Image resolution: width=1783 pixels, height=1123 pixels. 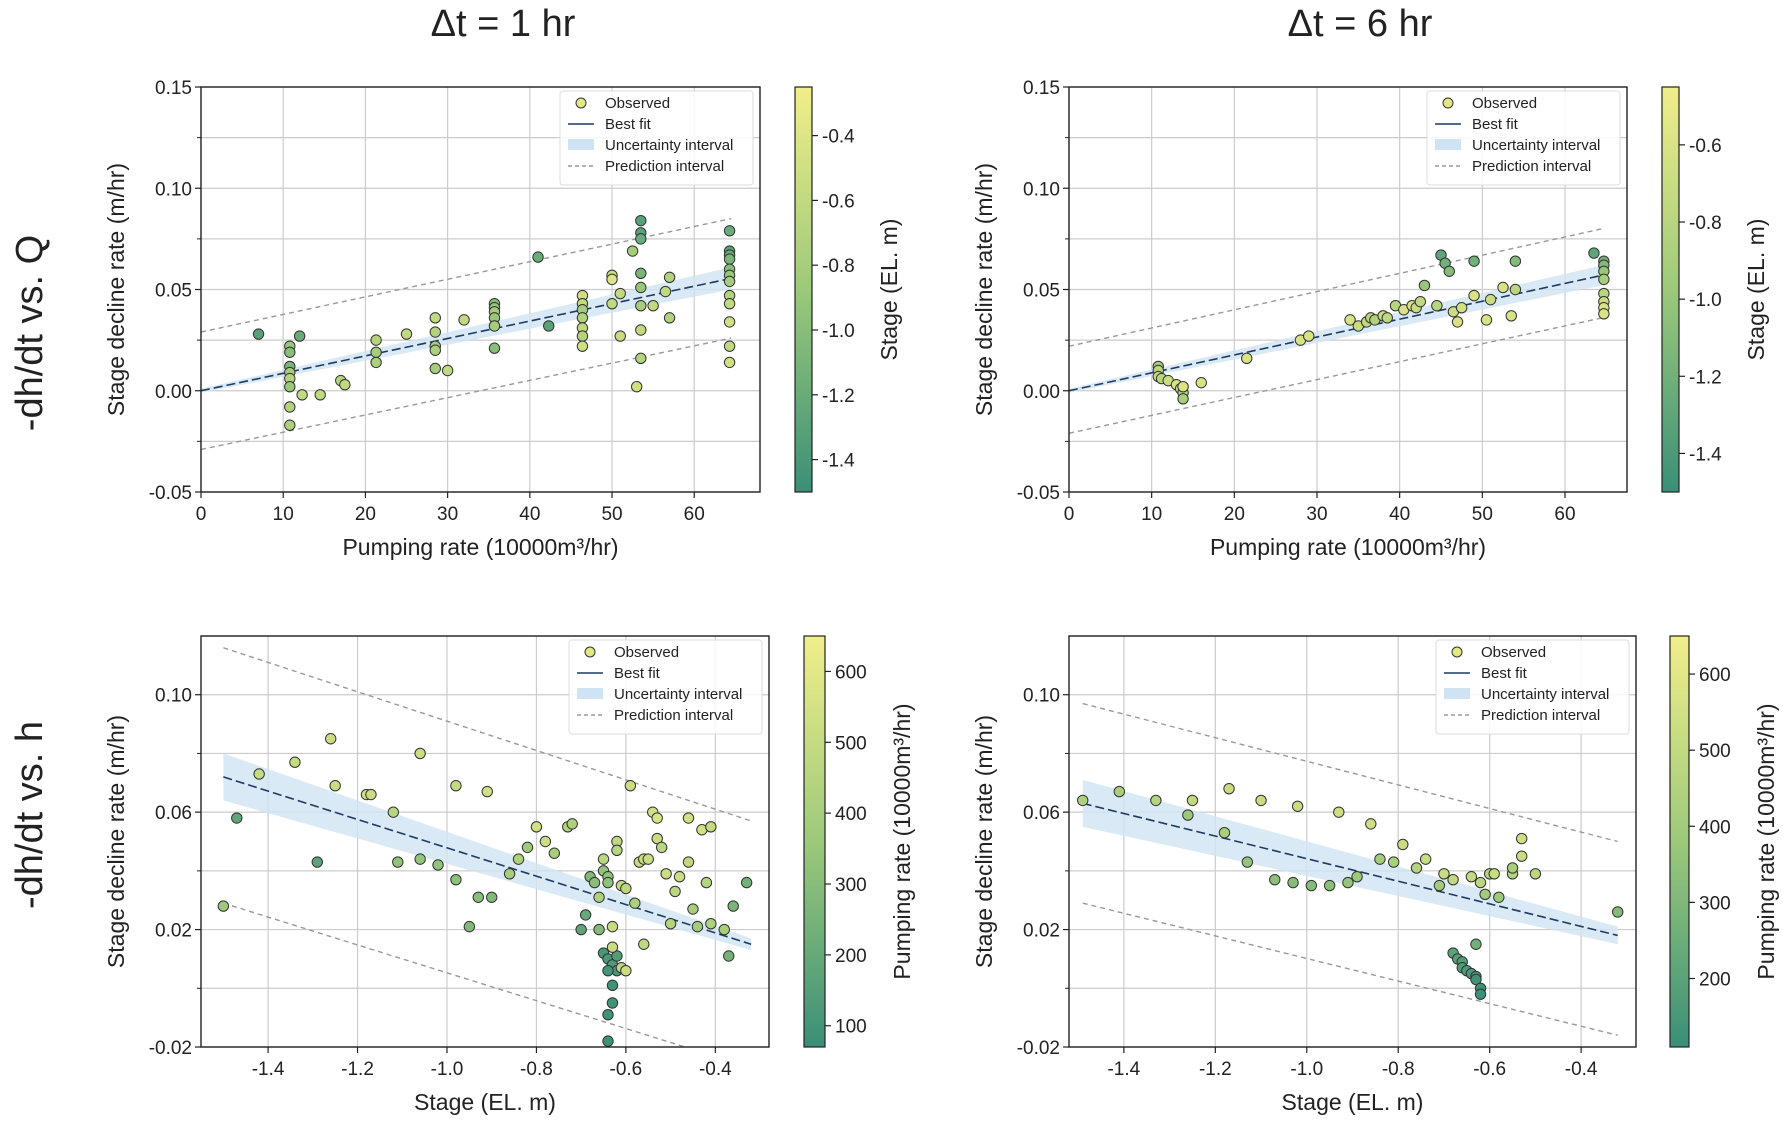 What do you see at coordinates (455, 974) in the screenshot?
I see `prediction-lower-line` at bounding box center [455, 974].